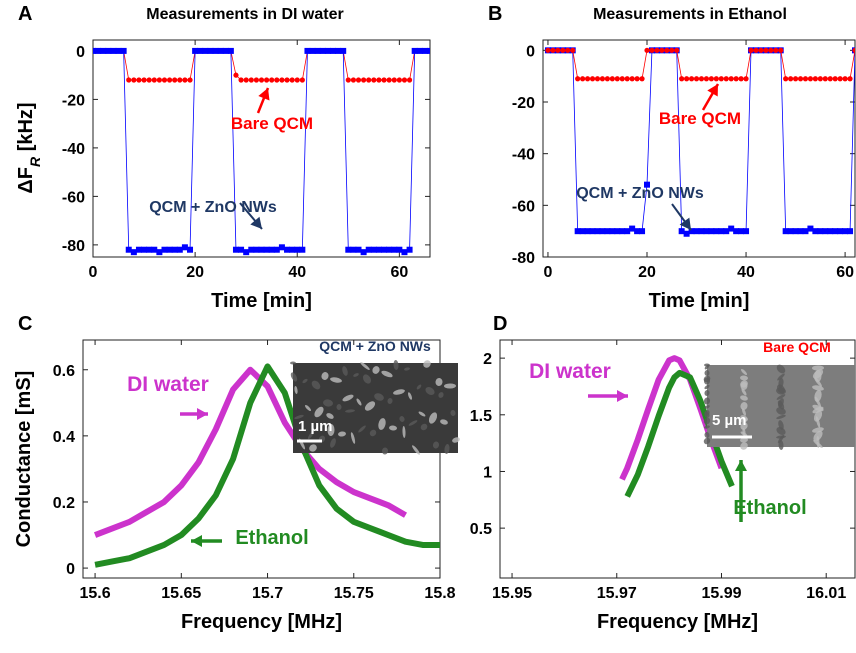 The image size is (856, 653). Describe the element at coordinates (267, 593) in the screenshot. I see `x-tick-label: 15.7` at that location.